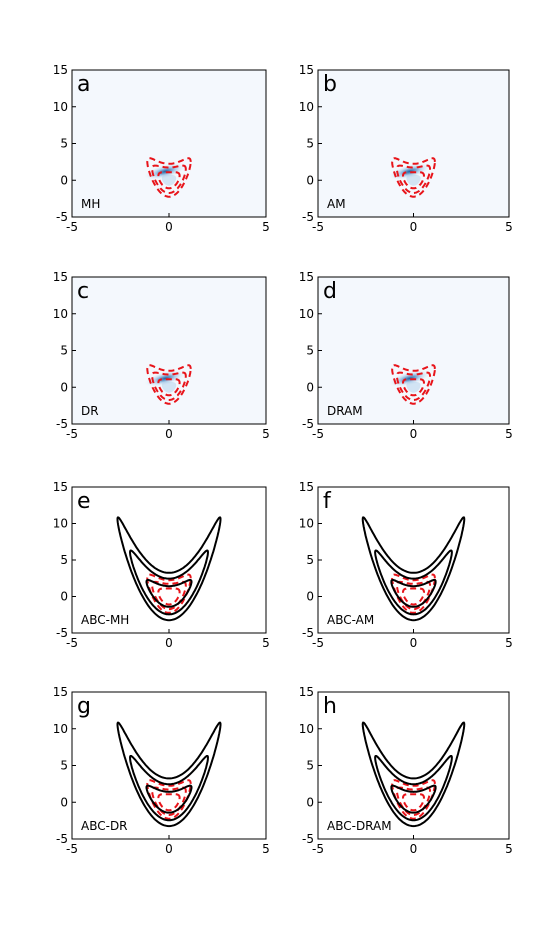 The width and height of the screenshot is (560, 941). Describe the element at coordinates (90, 204) in the screenshot. I see `method-label: MH` at that location.